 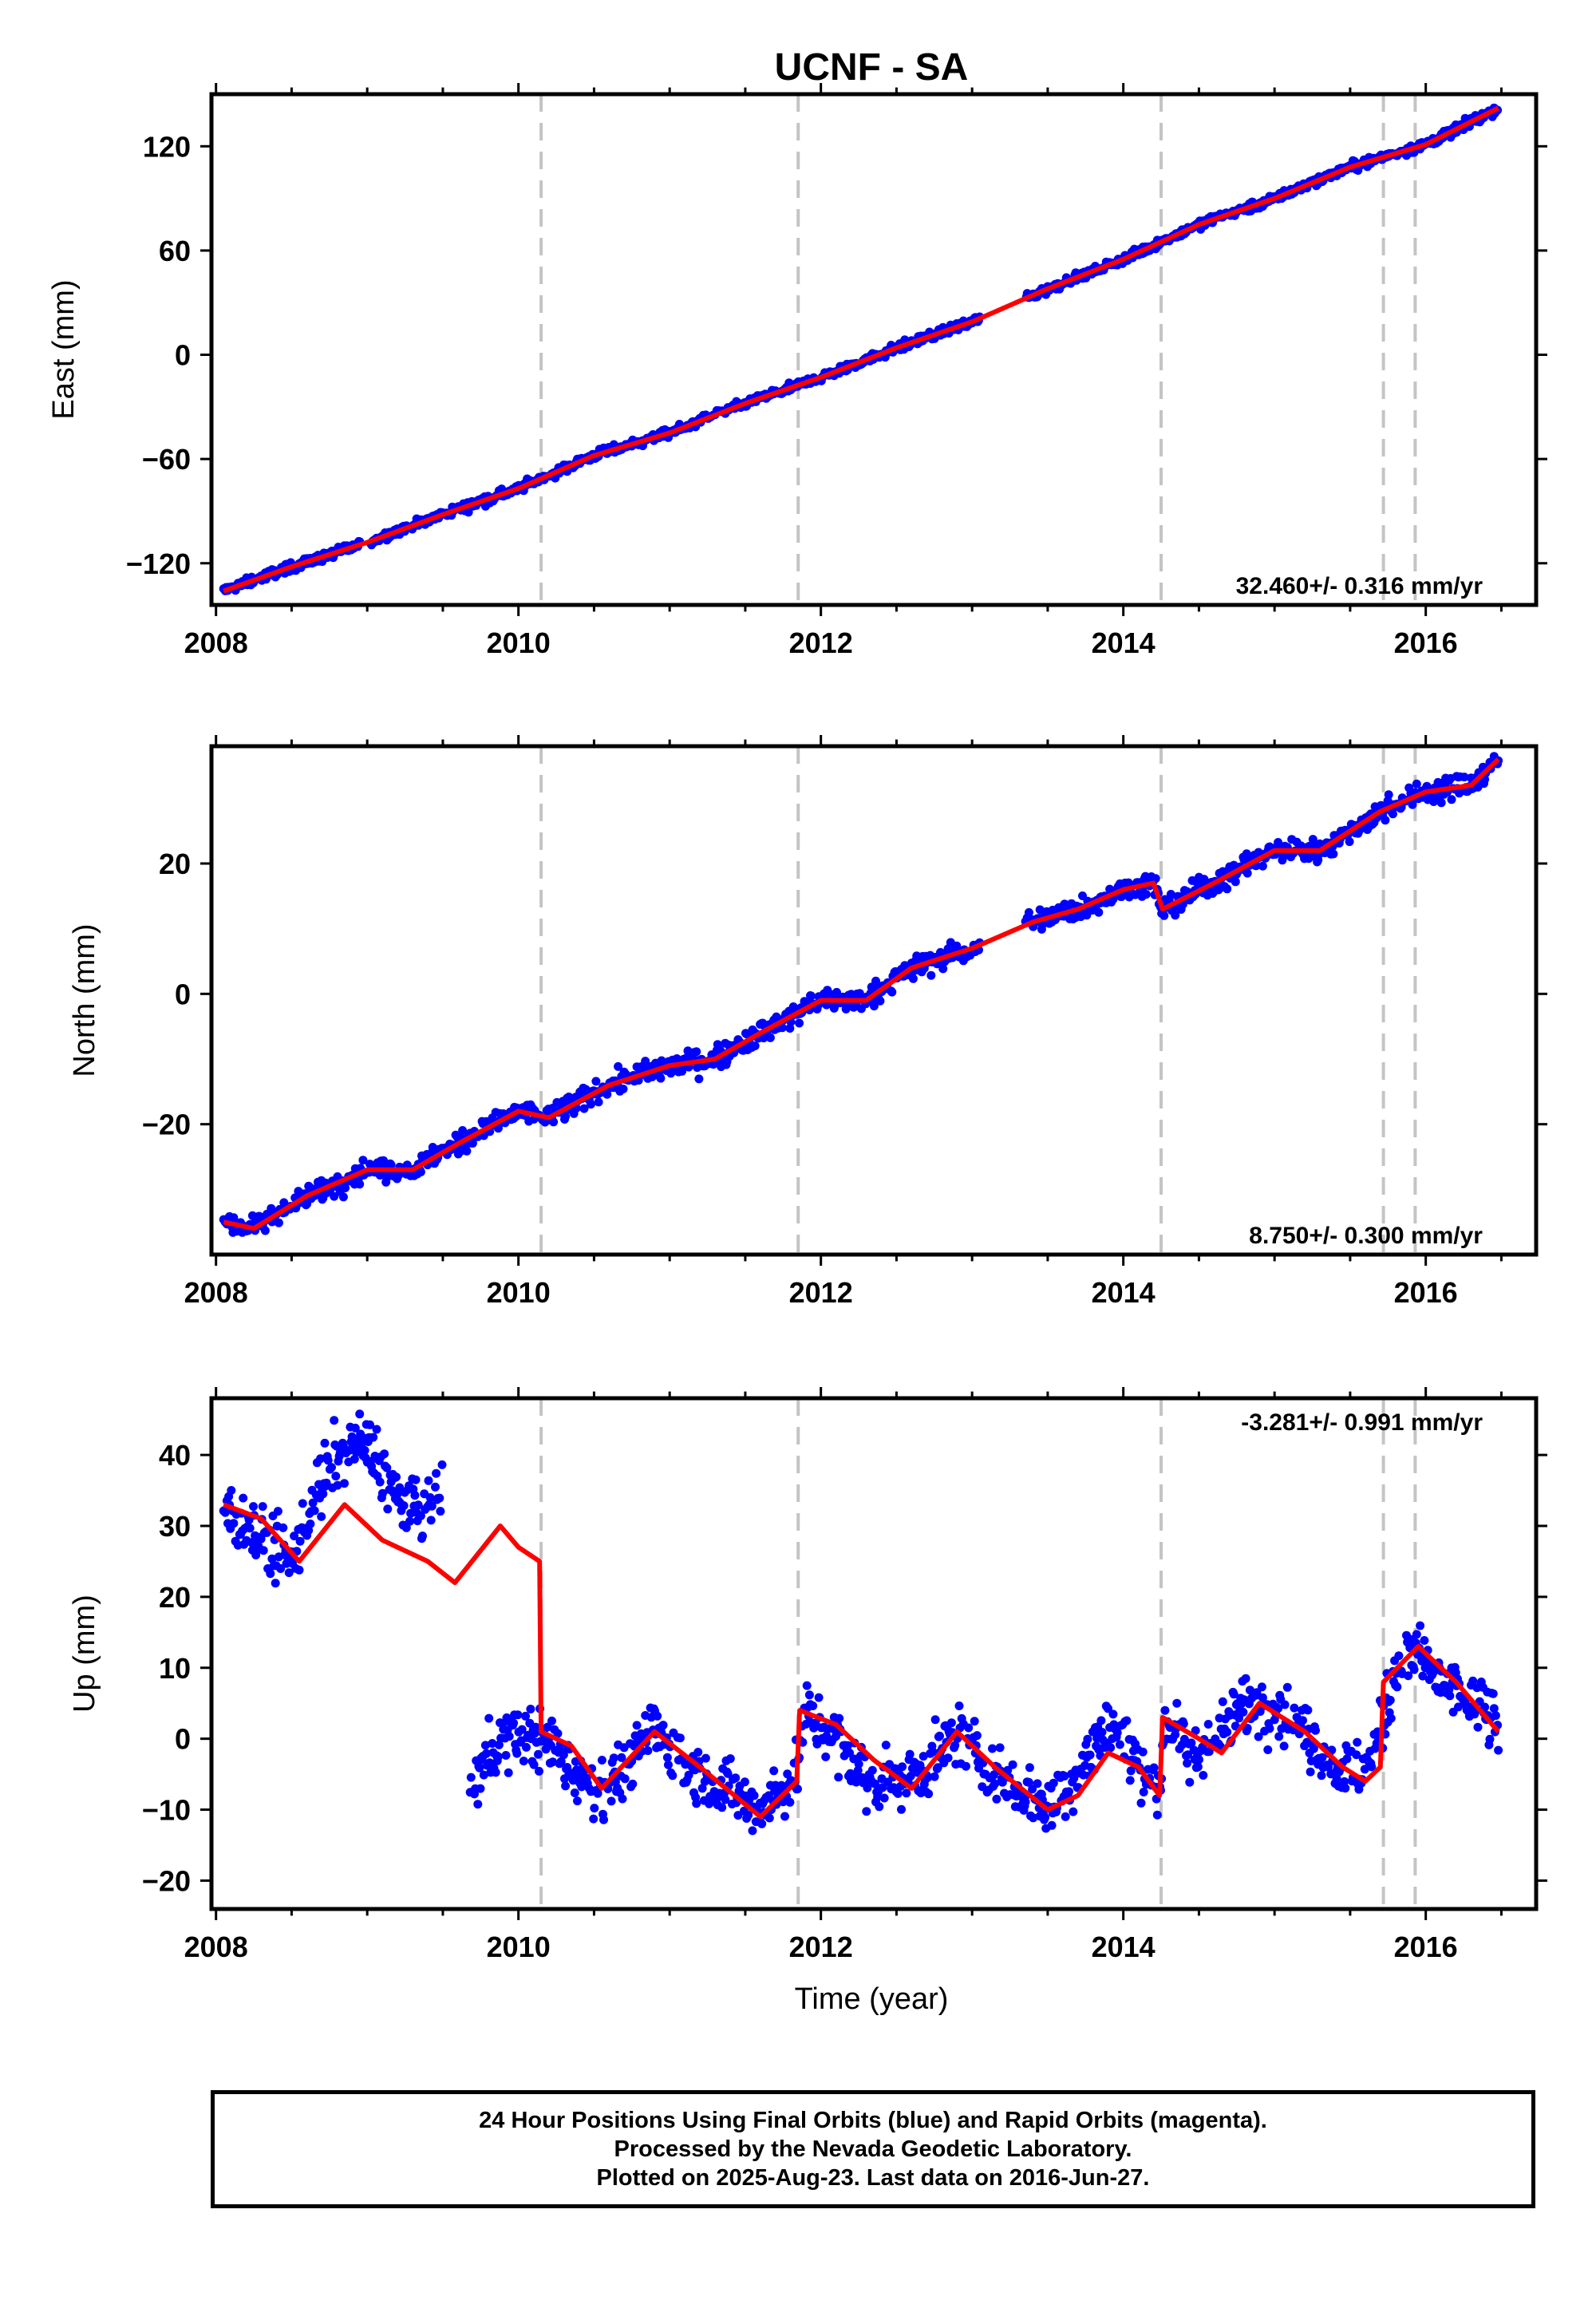 What do you see at coordinates (183, 994) in the screenshot?
I see `y-tick-label: 0` at bounding box center [183, 994].